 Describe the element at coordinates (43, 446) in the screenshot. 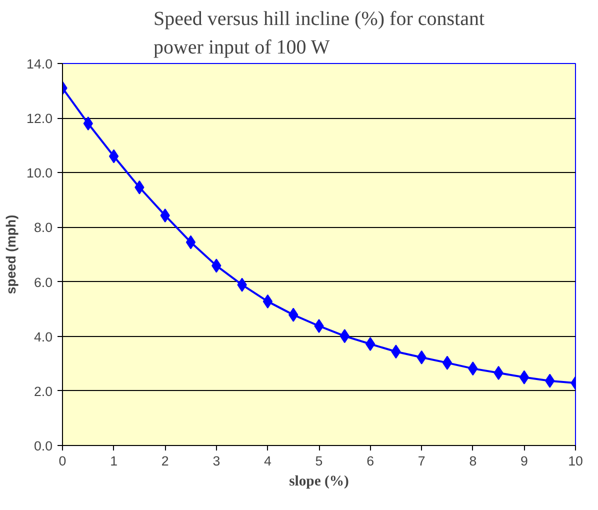

I see `y-tick-label: 0.0` at that location.